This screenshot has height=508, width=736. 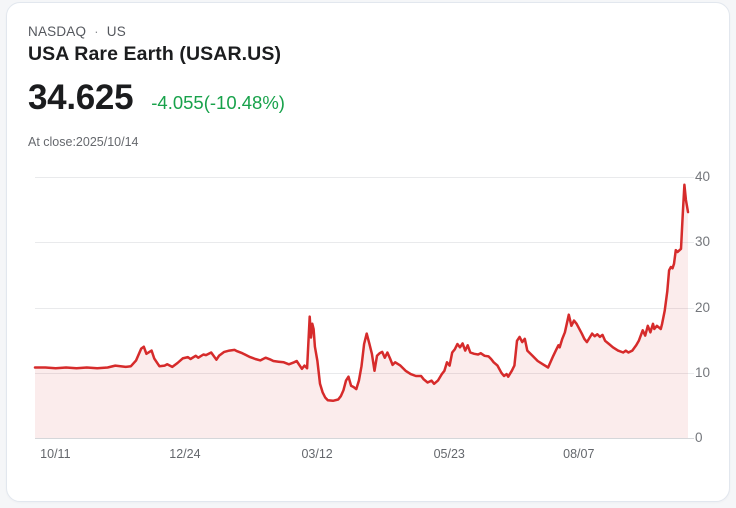 What do you see at coordinates (703, 372) in the screenshot?
I see `y-tick-label-10: 10` at bounding box center [703, 372].